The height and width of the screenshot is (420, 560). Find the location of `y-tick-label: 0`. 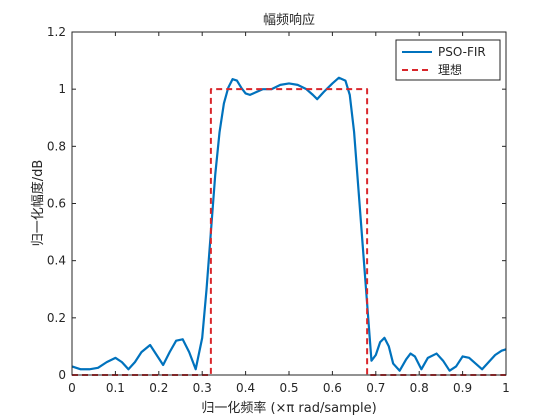

y-tick-label: 0 is located at coordinates (62, 375).